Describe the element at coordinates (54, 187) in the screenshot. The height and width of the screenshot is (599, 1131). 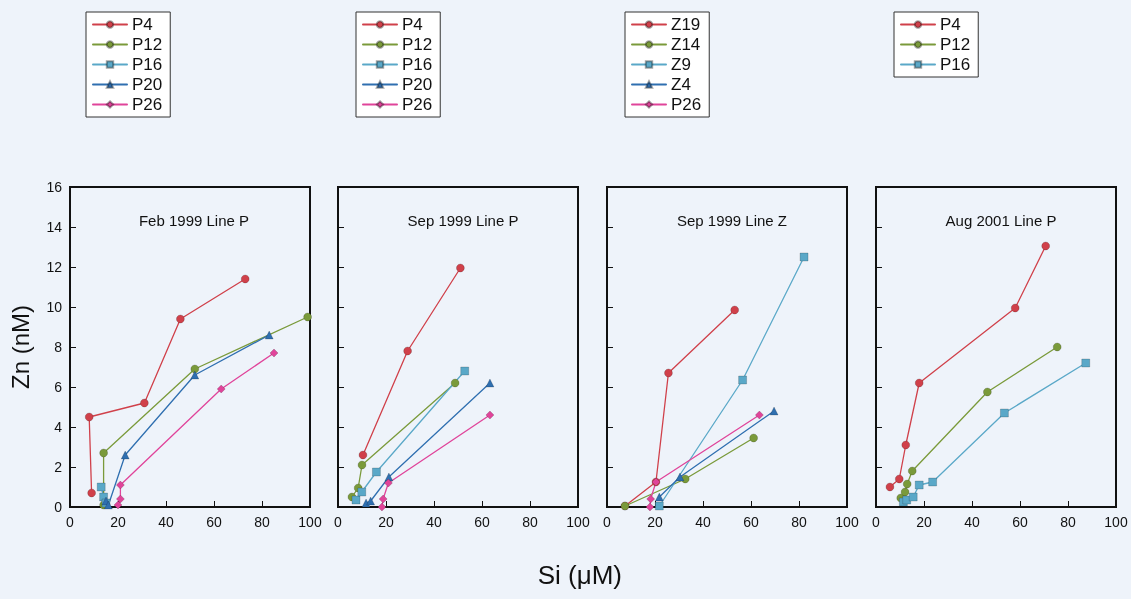
I see `y-tick-label: 16` at that location.